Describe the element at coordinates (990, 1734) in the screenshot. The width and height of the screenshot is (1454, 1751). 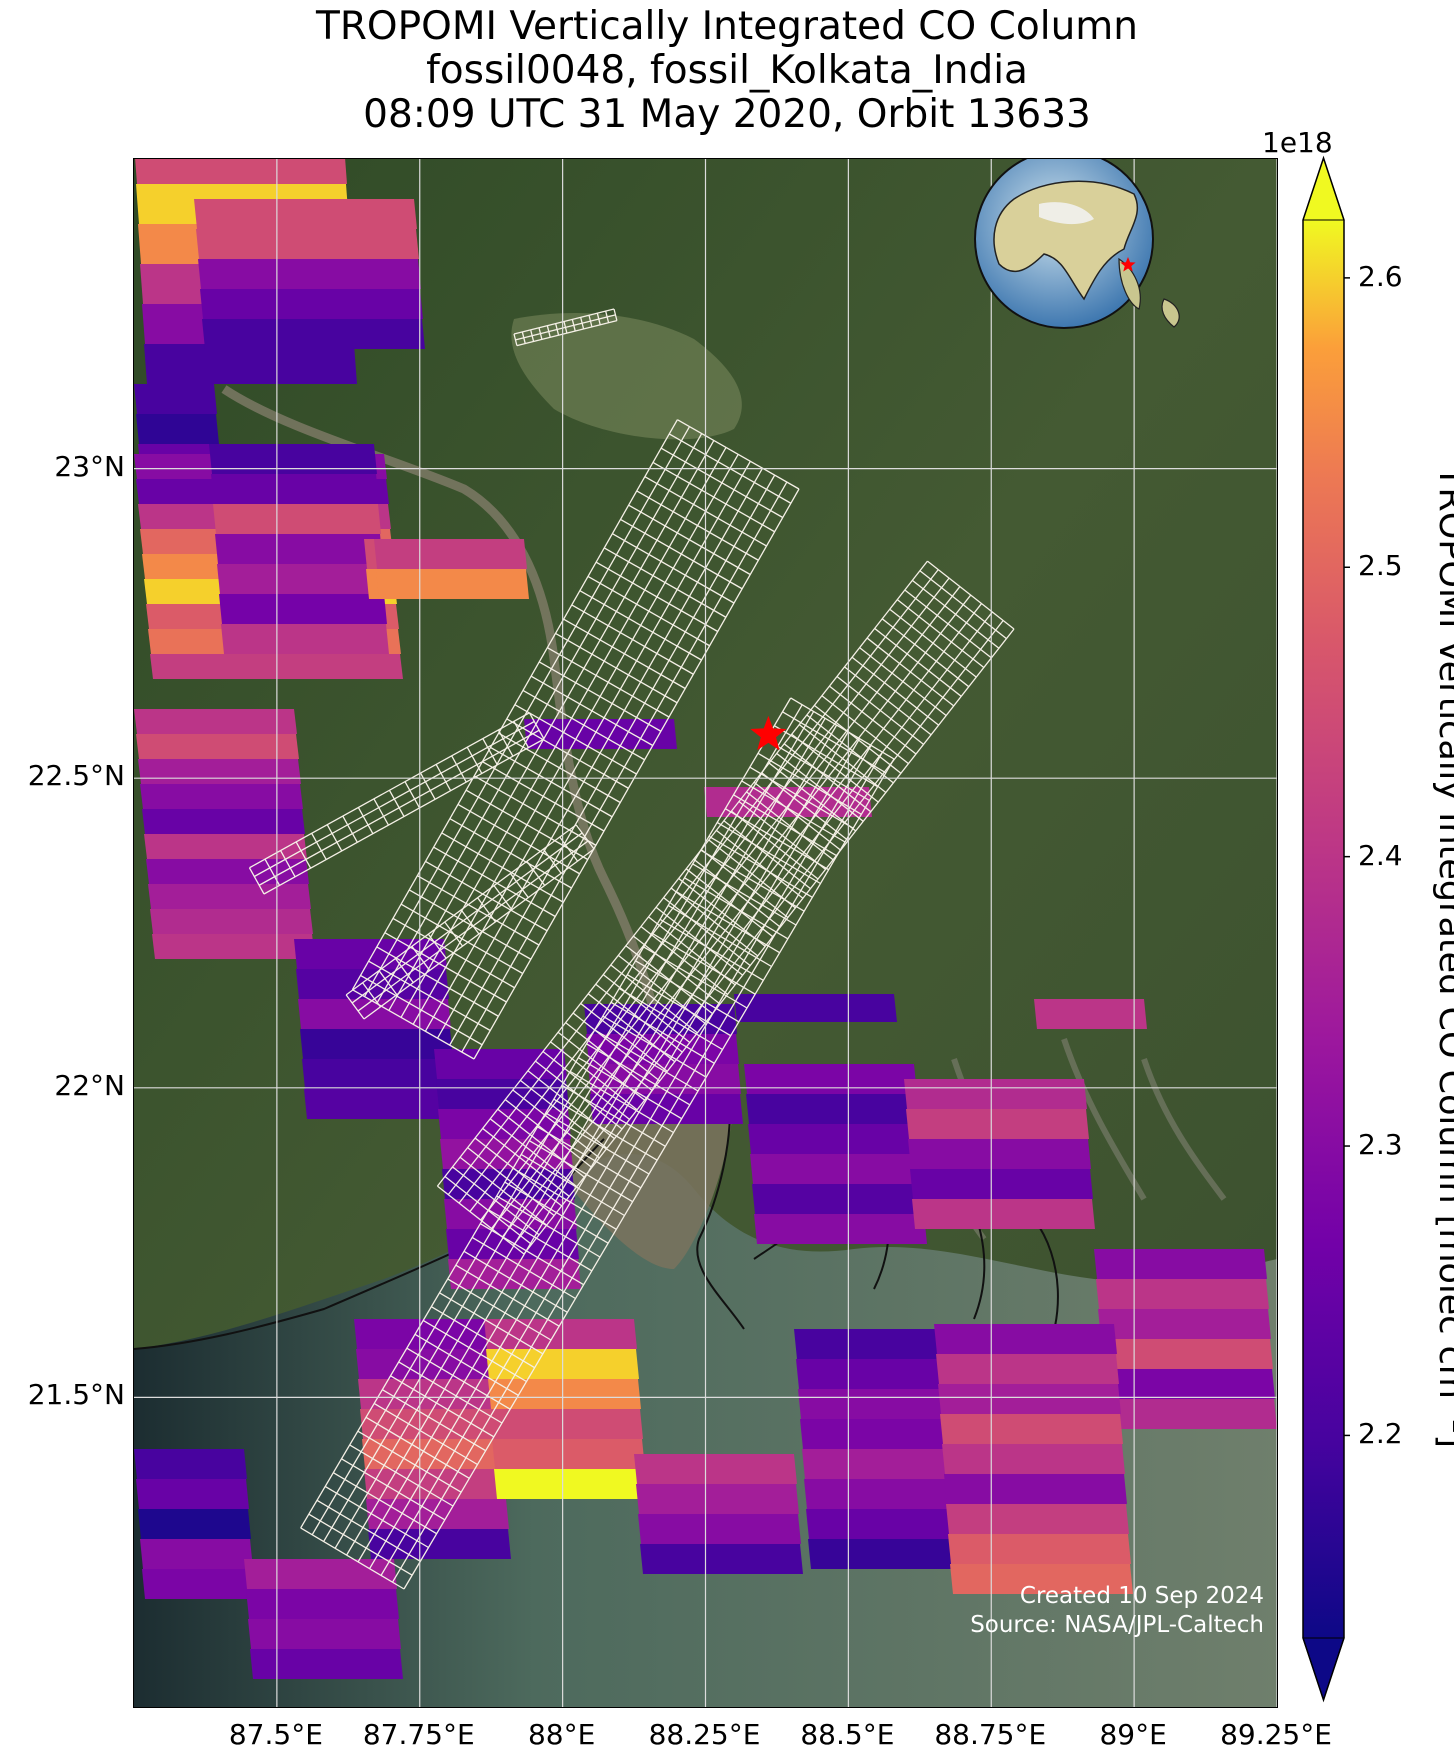
I see `lon-tick-label: 88.75°E` at that location.